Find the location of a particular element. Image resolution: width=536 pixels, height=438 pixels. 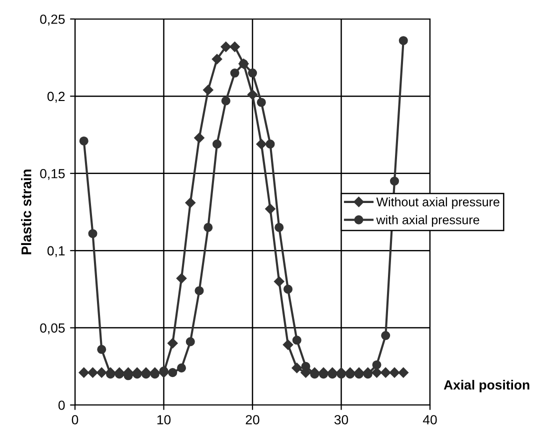

y-tick-label: 0,25 is located at coordinates (52, 20).